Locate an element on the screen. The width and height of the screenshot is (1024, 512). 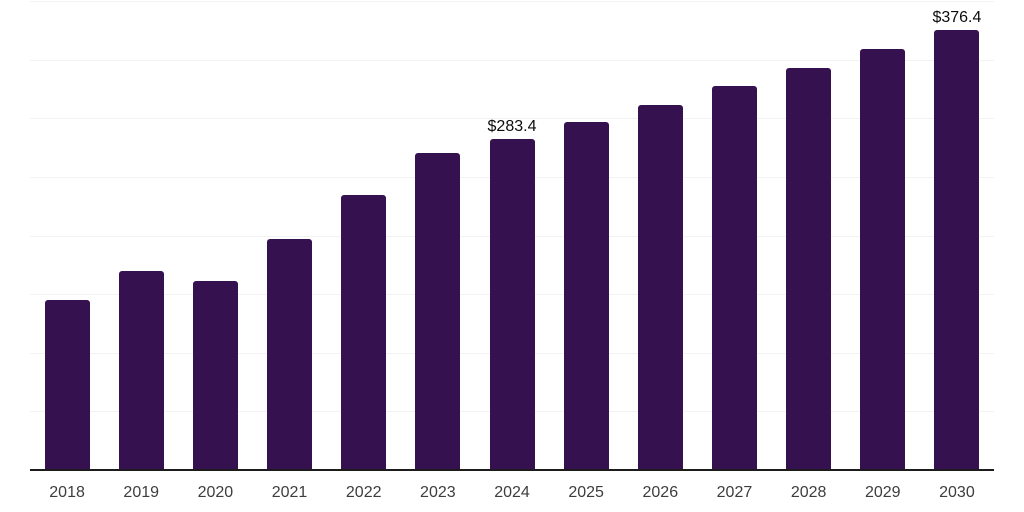
x-tick-label-2020: 2020 is located at coordinates (215, 492).